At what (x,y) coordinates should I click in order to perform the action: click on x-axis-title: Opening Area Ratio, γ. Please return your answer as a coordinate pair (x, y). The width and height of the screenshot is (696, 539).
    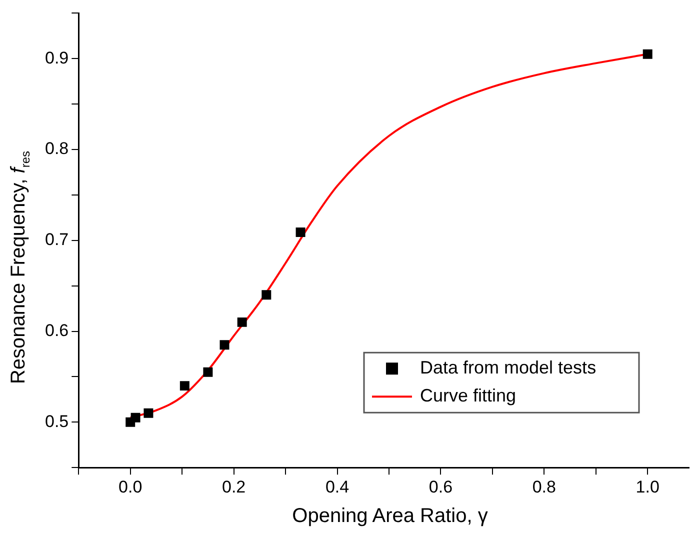
    Looking at the image, I should click on (390, 516).